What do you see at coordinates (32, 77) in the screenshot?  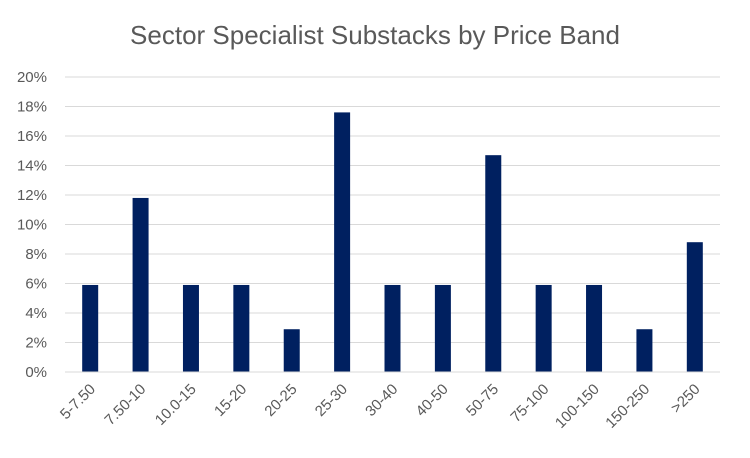 I see `y-tick-label: 20%` at bounding box center [32, 77].